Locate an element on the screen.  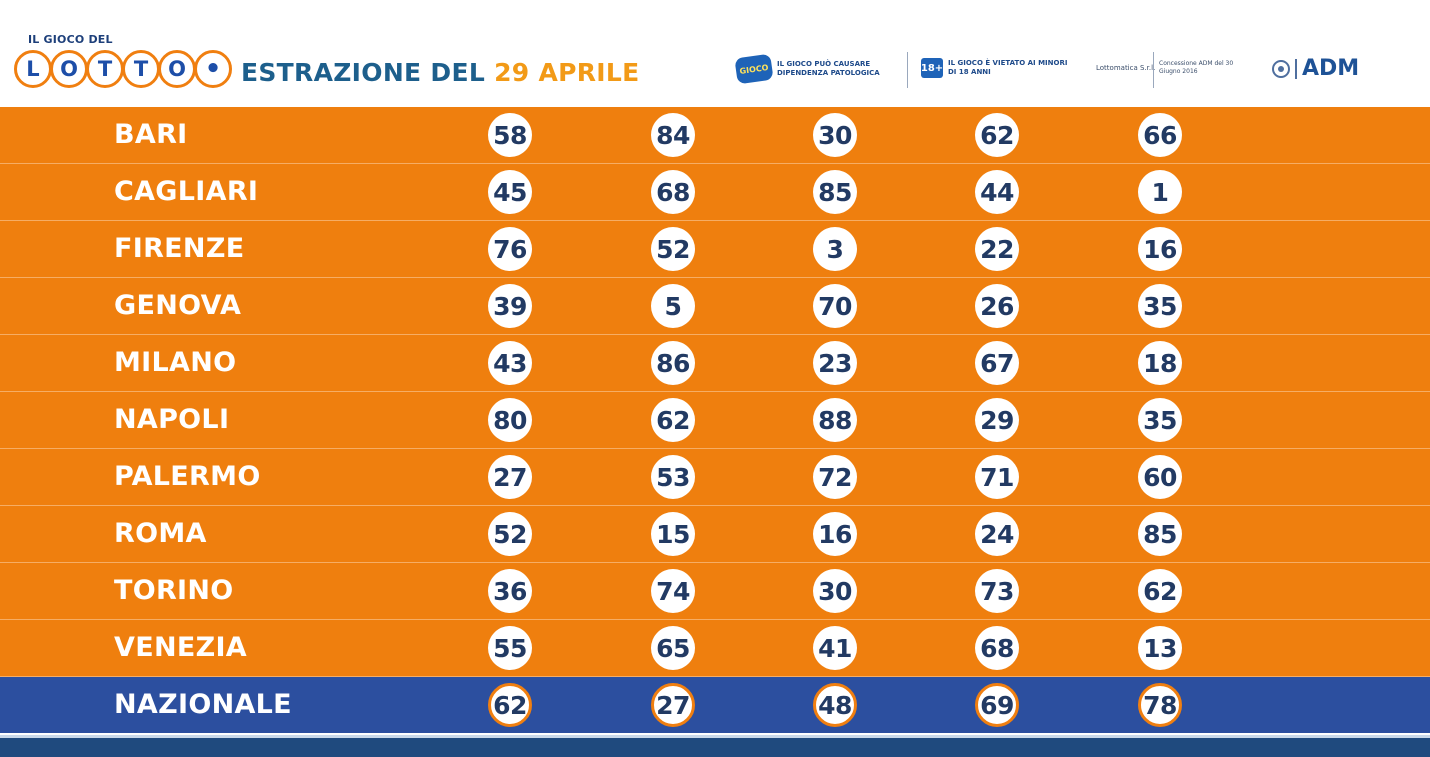
table-row: CAGLIARI 45 68 85 44 1 is located at coordinates (715, 192).